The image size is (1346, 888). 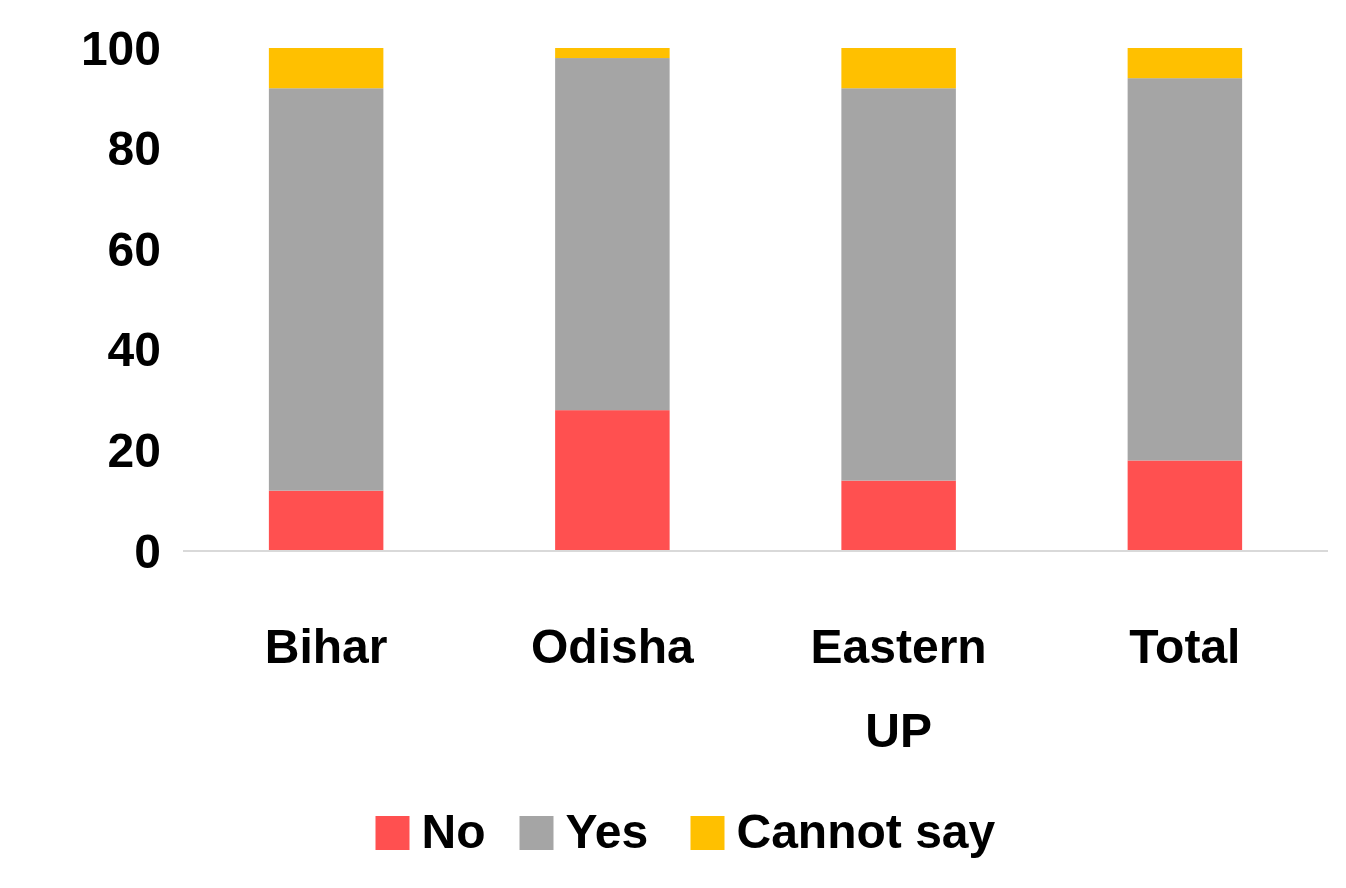 I want to click on legend-label: No, so click(x=453, y=831).